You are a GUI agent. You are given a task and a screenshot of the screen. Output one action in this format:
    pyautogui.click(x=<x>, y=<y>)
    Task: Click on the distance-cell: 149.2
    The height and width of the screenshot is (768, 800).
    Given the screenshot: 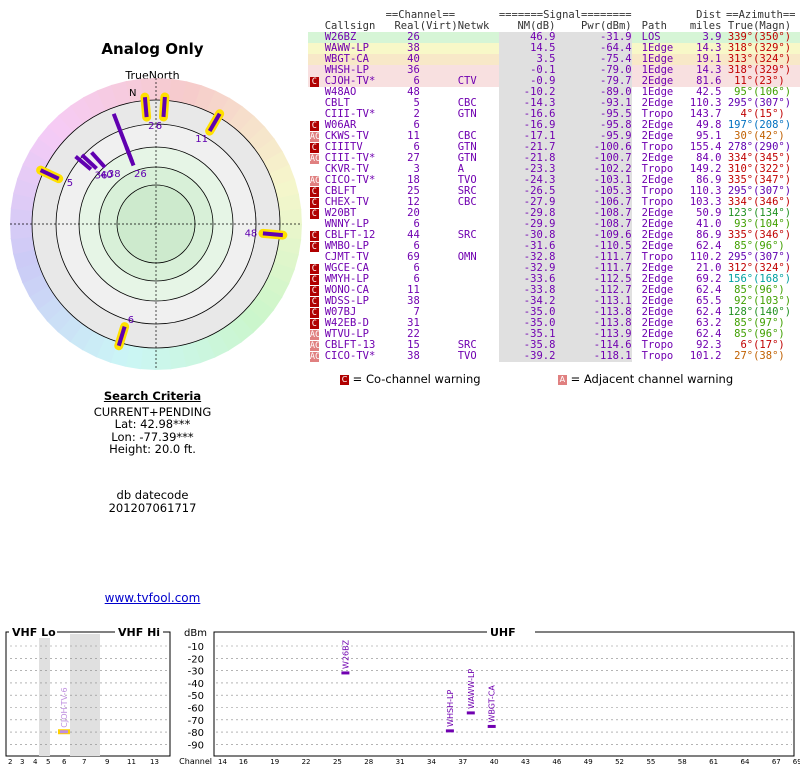 What is the action you would take?
    pyautogui.click(x=705, y=169)
    